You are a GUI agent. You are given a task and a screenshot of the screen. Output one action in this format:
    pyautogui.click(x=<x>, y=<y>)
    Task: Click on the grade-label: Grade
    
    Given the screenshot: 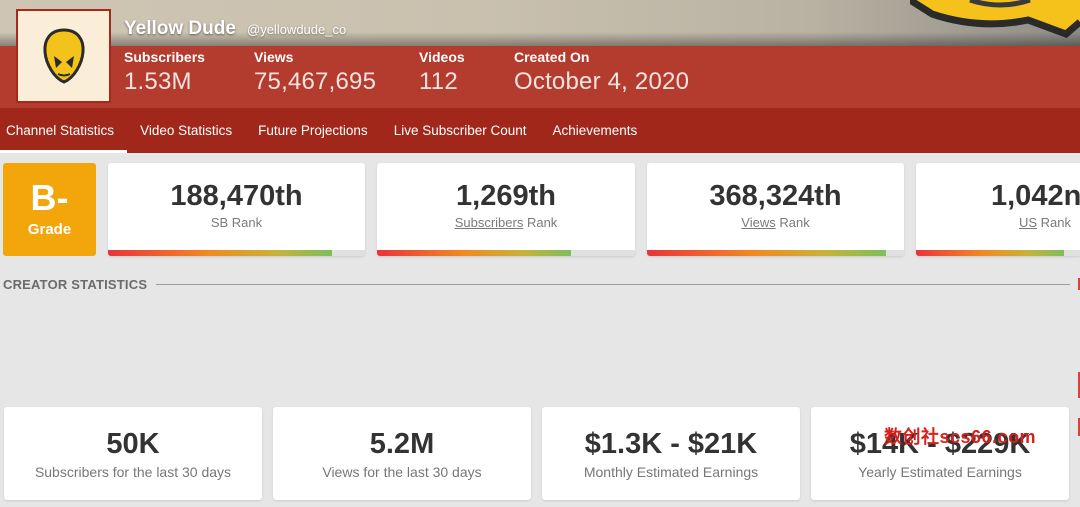 What is the action you would take?
    pyautogui.click(x=49, y=229)
    